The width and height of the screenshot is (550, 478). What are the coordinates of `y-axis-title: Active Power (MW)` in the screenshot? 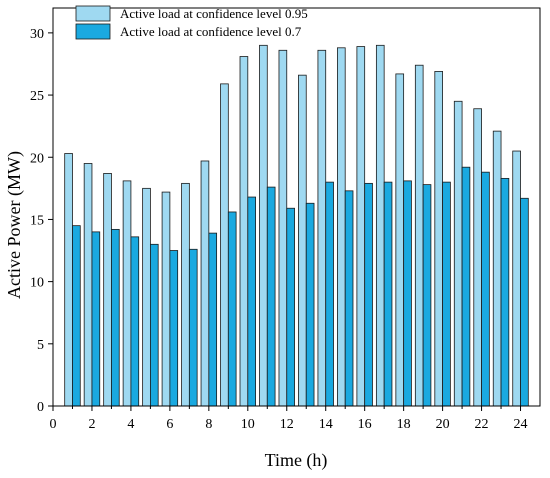 It's located at (14, 225).